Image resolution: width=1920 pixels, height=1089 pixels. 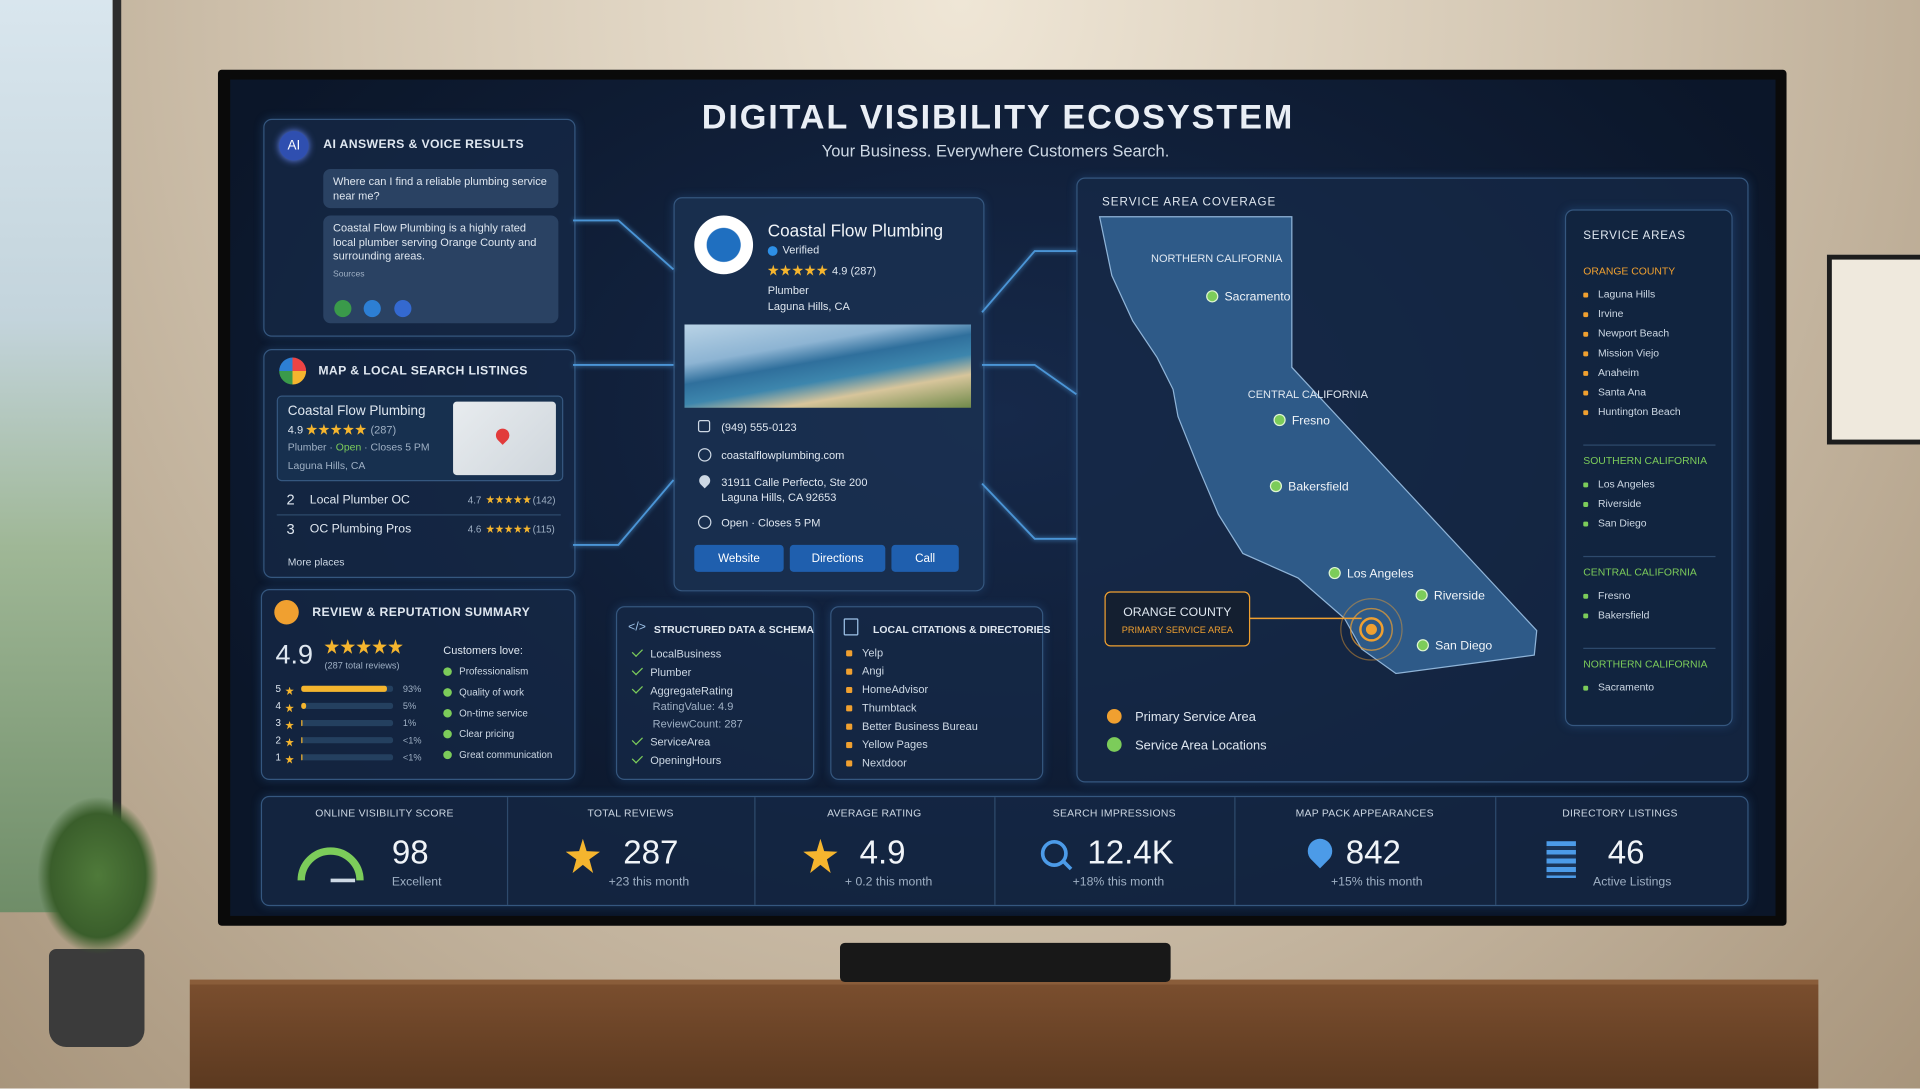 I want to click on search-handle, so click(x=1067, y=865).